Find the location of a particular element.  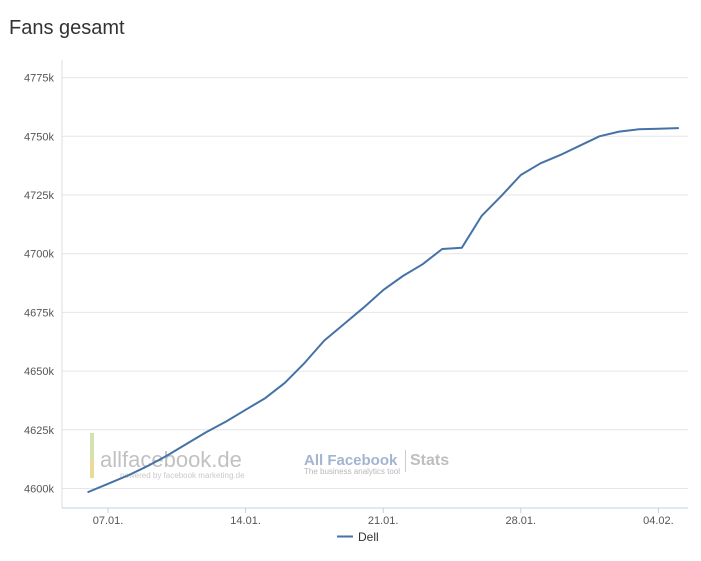

y-tick-label: 4750k is located at coordinates (39, 137).